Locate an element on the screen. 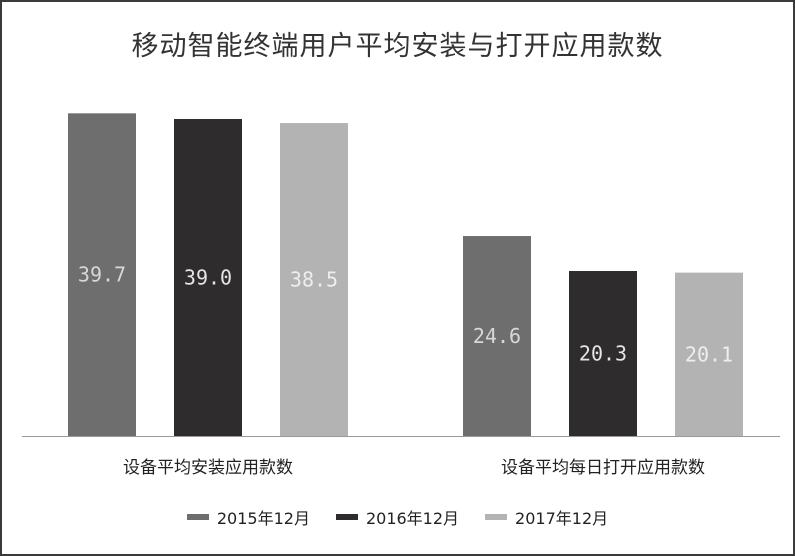 The width and height of the screenshot is (795, 556). x-tick-label: 设备平均安装应用款数 is located at coordinates (208, 468).